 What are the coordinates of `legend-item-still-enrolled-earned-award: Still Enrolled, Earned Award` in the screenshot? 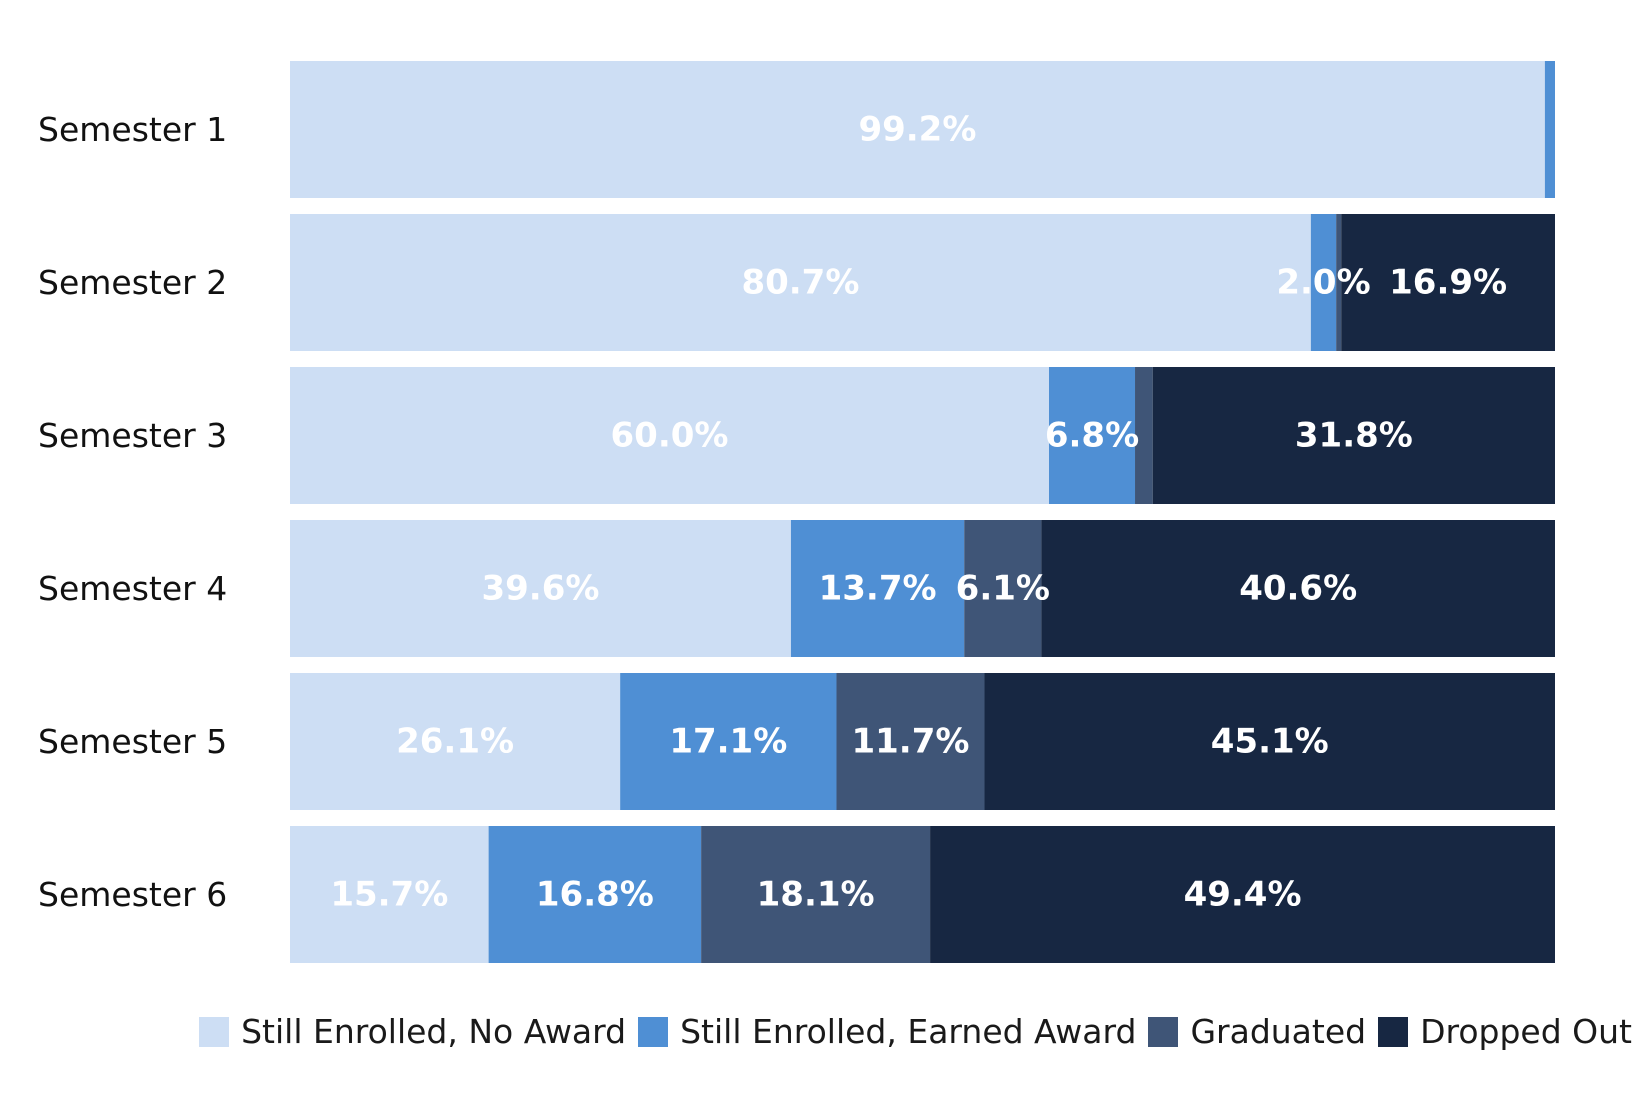 It's located at (887, 1031).